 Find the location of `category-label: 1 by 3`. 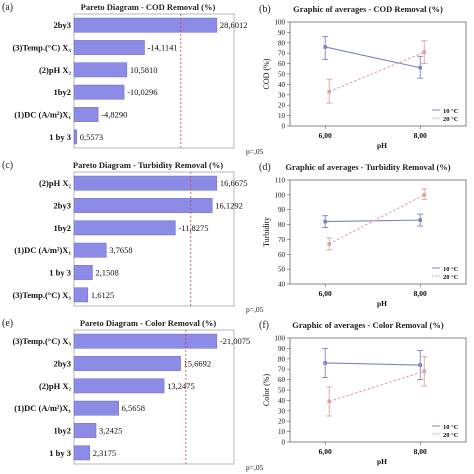

category-label: 1 by 3 is located at coordinates (60, 273).